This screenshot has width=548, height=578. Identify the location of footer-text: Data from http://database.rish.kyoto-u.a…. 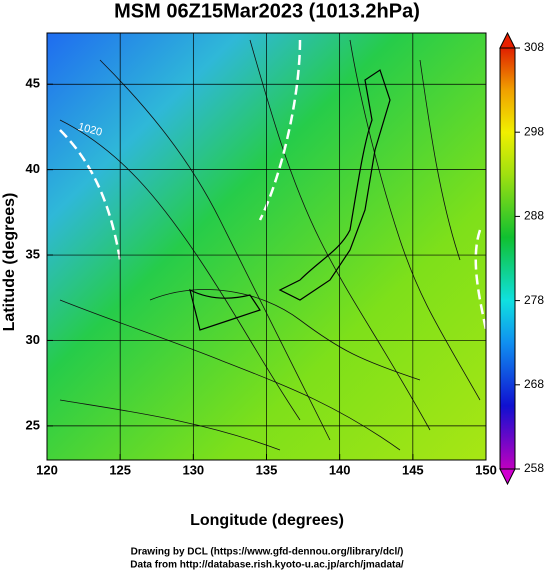
(267, 565).